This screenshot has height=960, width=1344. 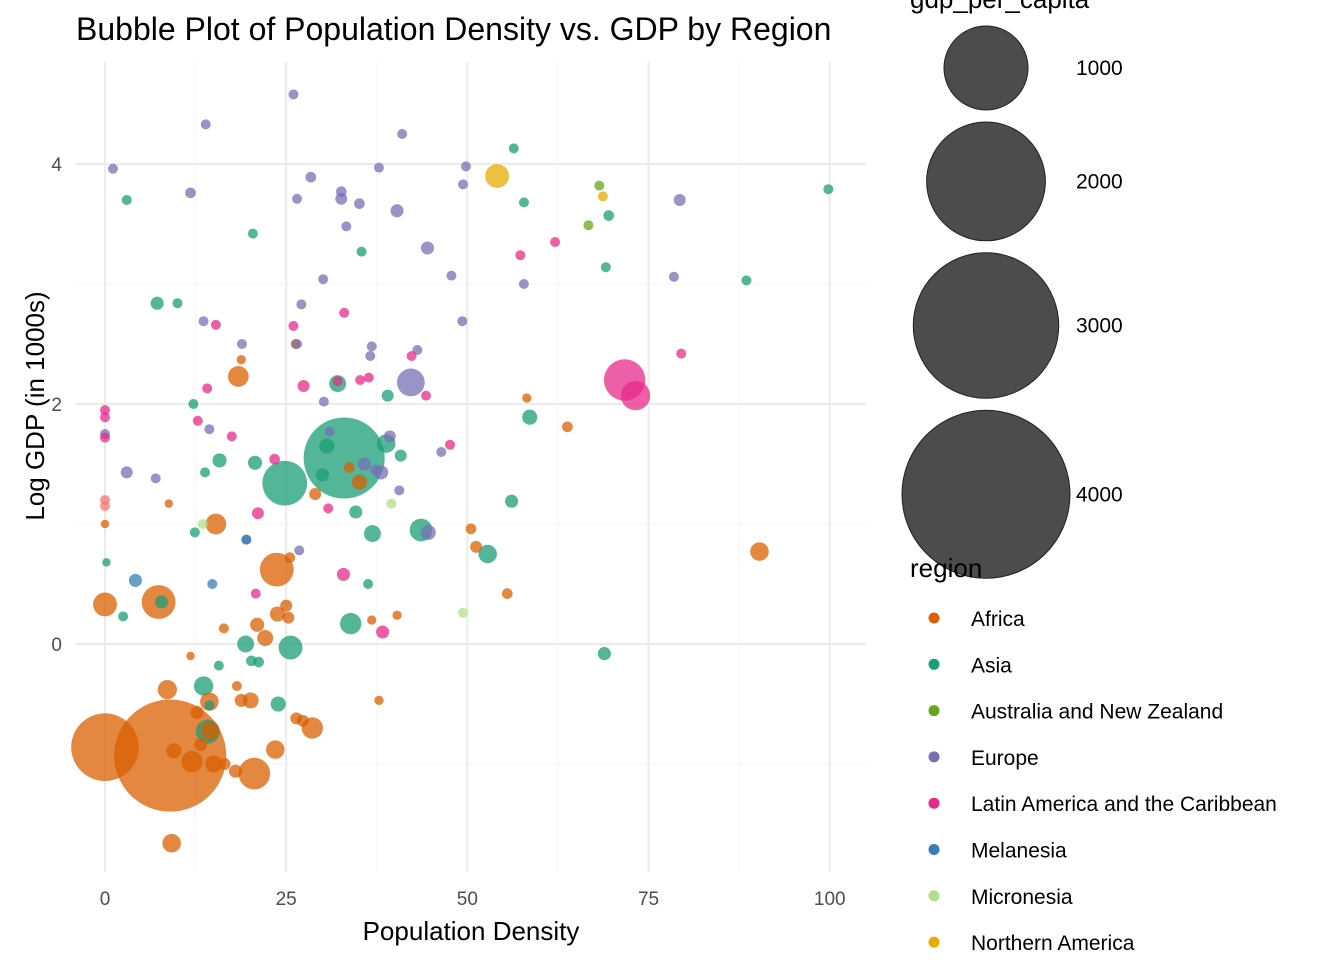 What do you see at coordinates (1019, 851) in the screenshot?
I see `legend-label: Melanesia` at bounding box center [1019, 851].